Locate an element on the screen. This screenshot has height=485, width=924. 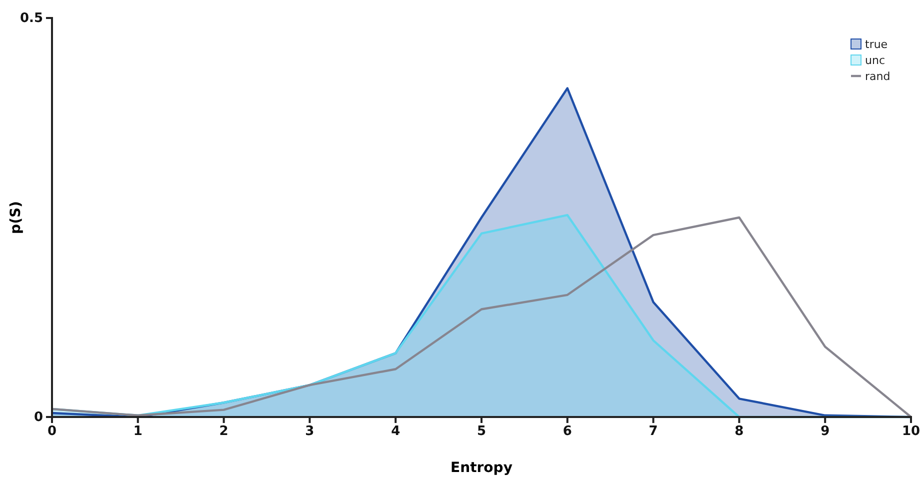
y-tick-label: 0.5 is located at coordinates (31, 18).